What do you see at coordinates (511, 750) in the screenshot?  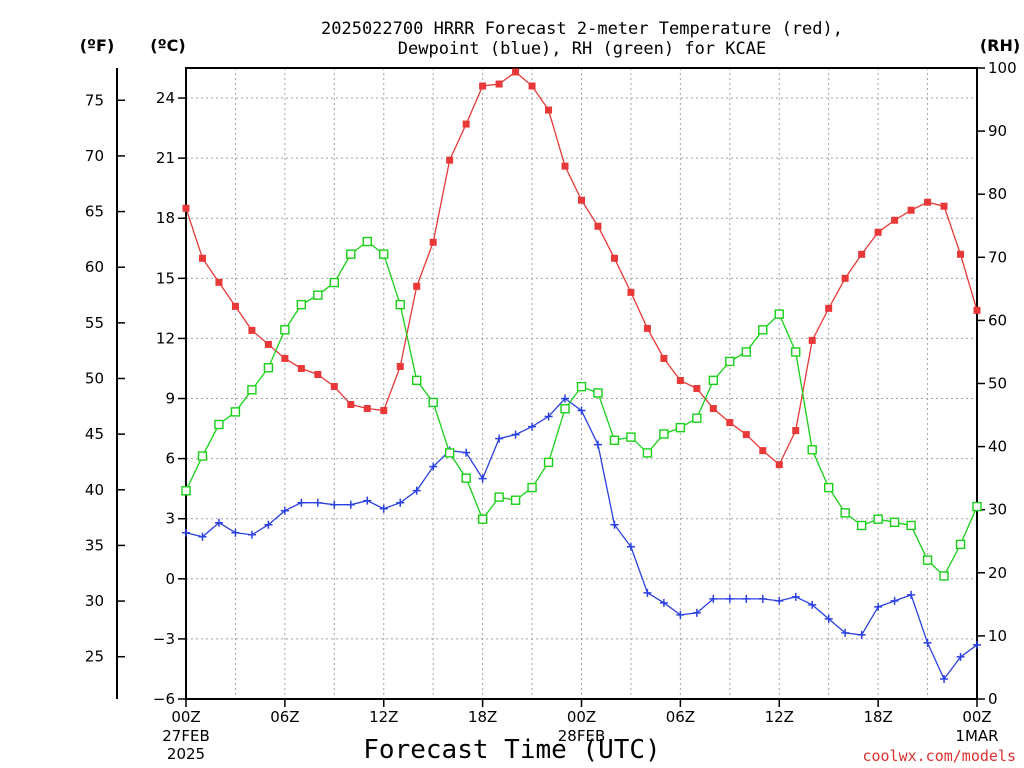 I see `x-axis-title: Forecast Time (UTC)` at bounding box center [511, 750].